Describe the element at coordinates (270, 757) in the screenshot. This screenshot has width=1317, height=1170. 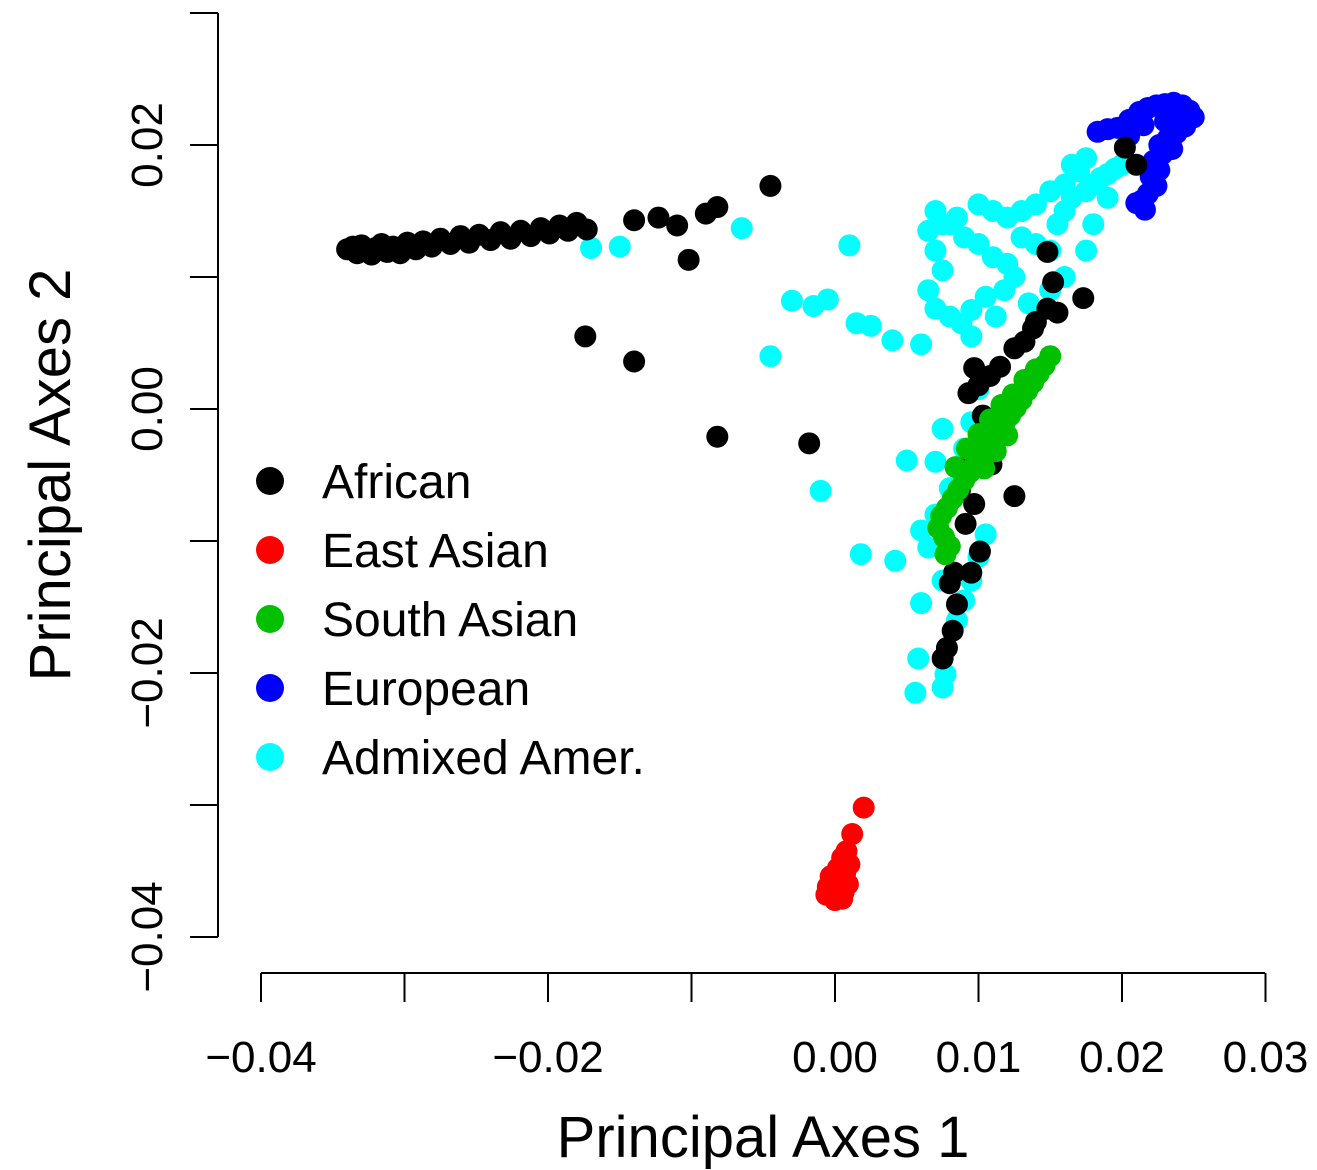
I see `legend-marker-admixed-amer` at that location.